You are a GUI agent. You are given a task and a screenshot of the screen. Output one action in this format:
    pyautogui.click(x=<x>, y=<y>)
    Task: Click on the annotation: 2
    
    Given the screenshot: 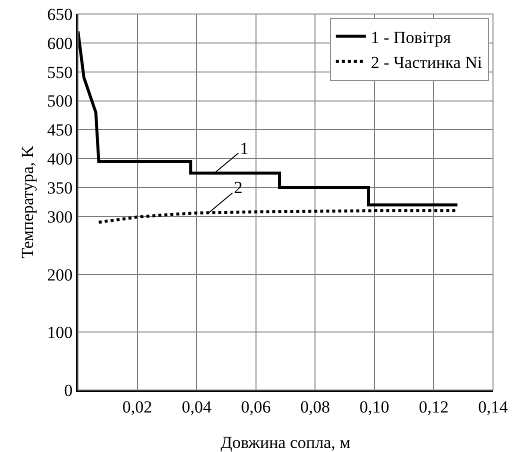 What is the action you would take?
    pyautogui.click(x=238, y=187)
    